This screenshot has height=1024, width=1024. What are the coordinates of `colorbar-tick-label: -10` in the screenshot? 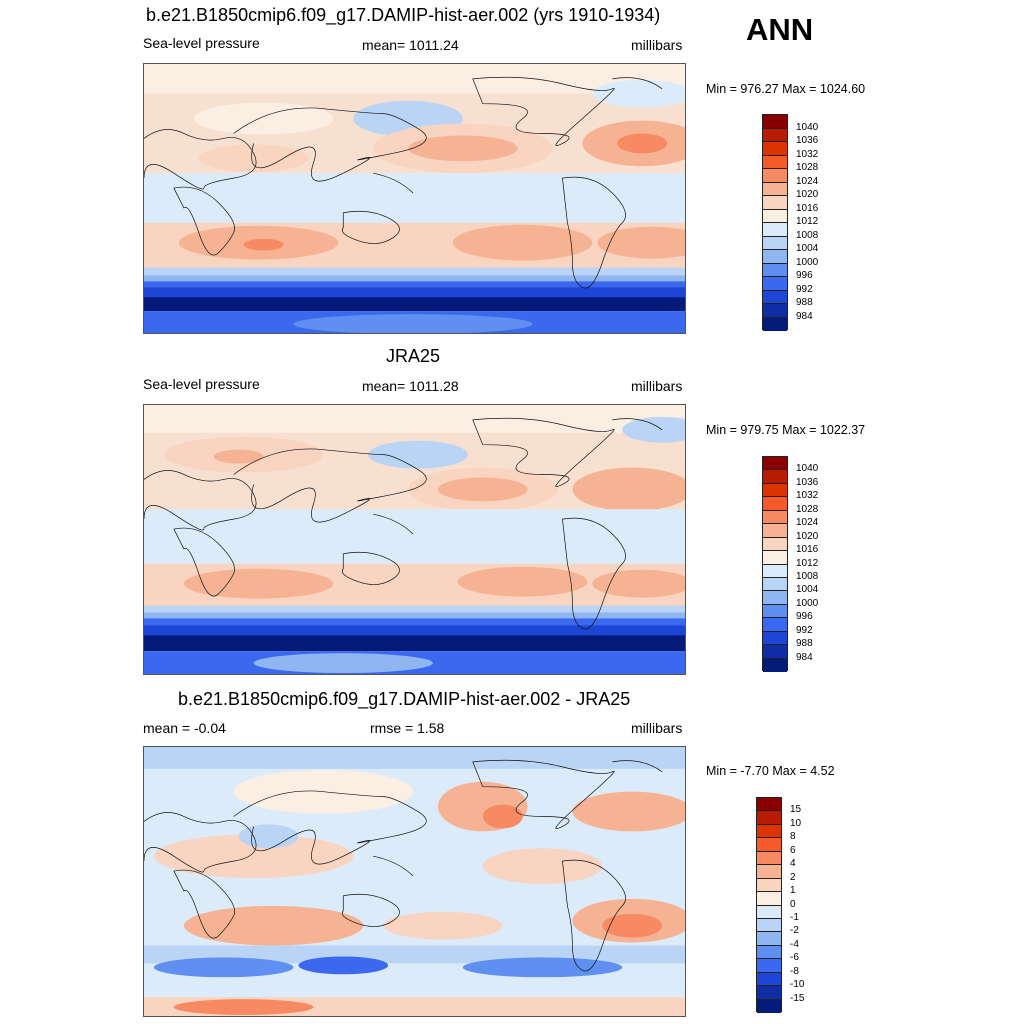 It's located at (797, 985).